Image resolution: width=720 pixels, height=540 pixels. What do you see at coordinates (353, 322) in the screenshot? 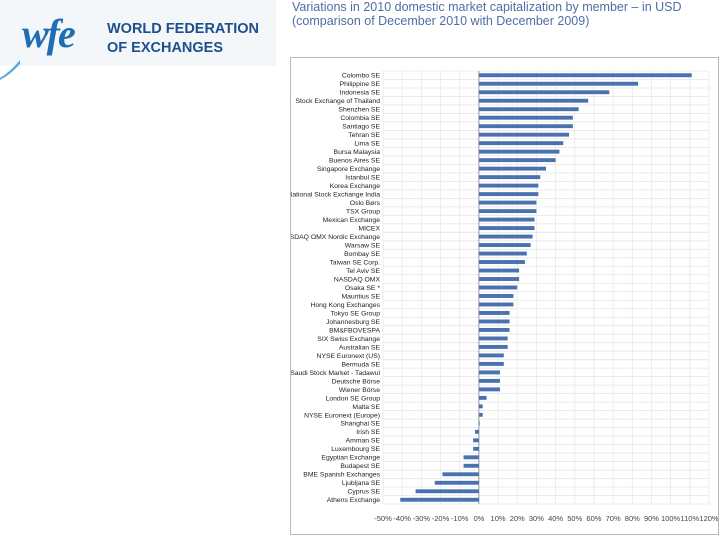
I see `category-label: Johannesburg SE` at bounding box center [353, 322].